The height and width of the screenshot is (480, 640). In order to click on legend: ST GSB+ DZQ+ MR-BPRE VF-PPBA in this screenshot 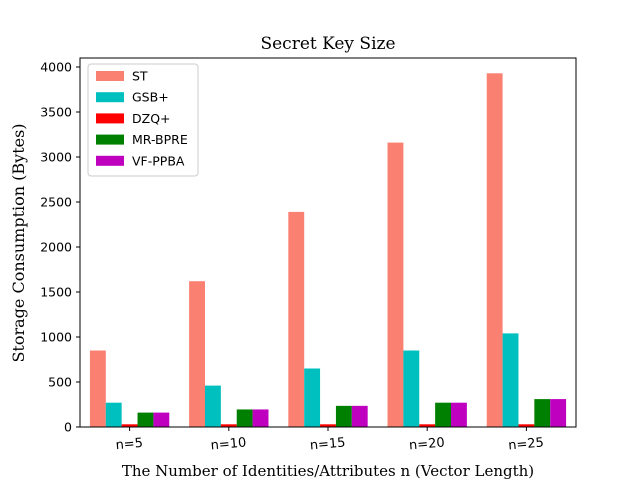, I will do `click(143, 120)`.